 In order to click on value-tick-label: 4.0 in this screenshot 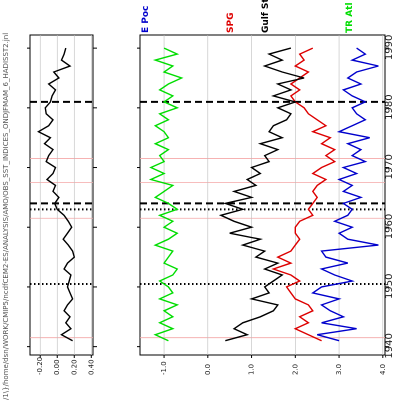, I will do `click(383, 369)`.